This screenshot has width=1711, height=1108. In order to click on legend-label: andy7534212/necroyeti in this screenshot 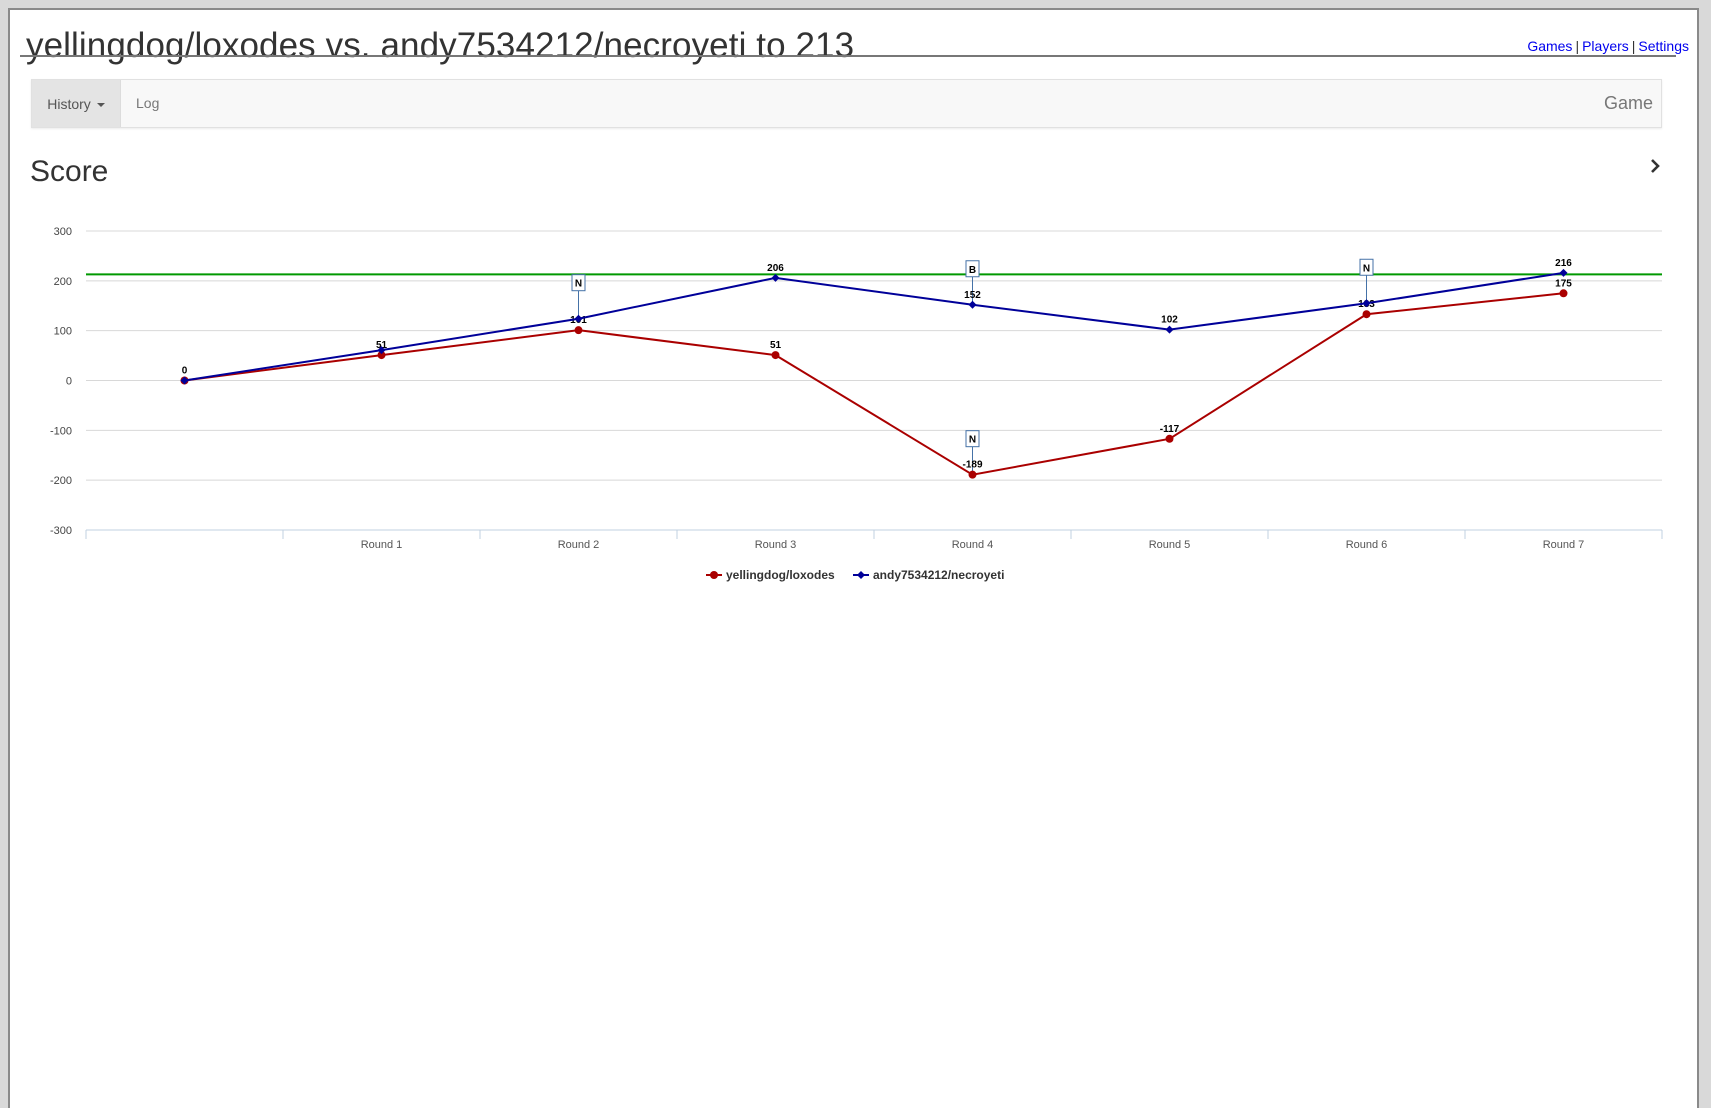, I will do `click(938, 575)`.